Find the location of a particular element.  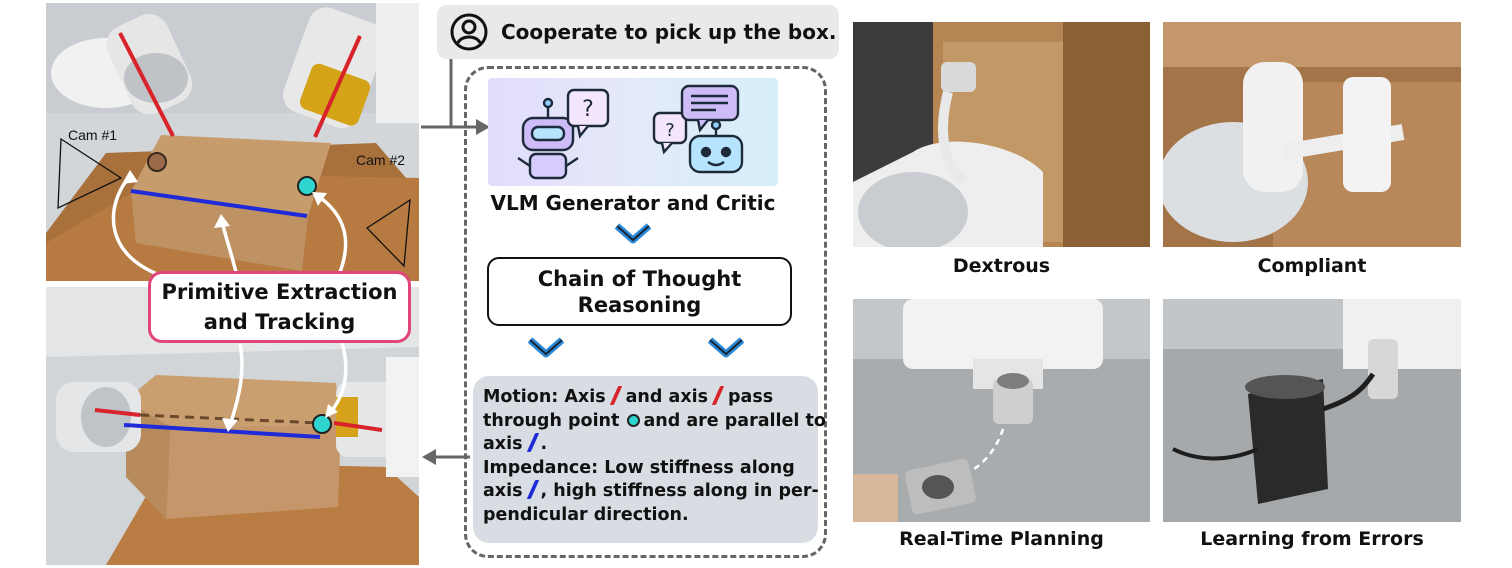

cot-line1: Chain of Thought is located at coordinates (639, 278).